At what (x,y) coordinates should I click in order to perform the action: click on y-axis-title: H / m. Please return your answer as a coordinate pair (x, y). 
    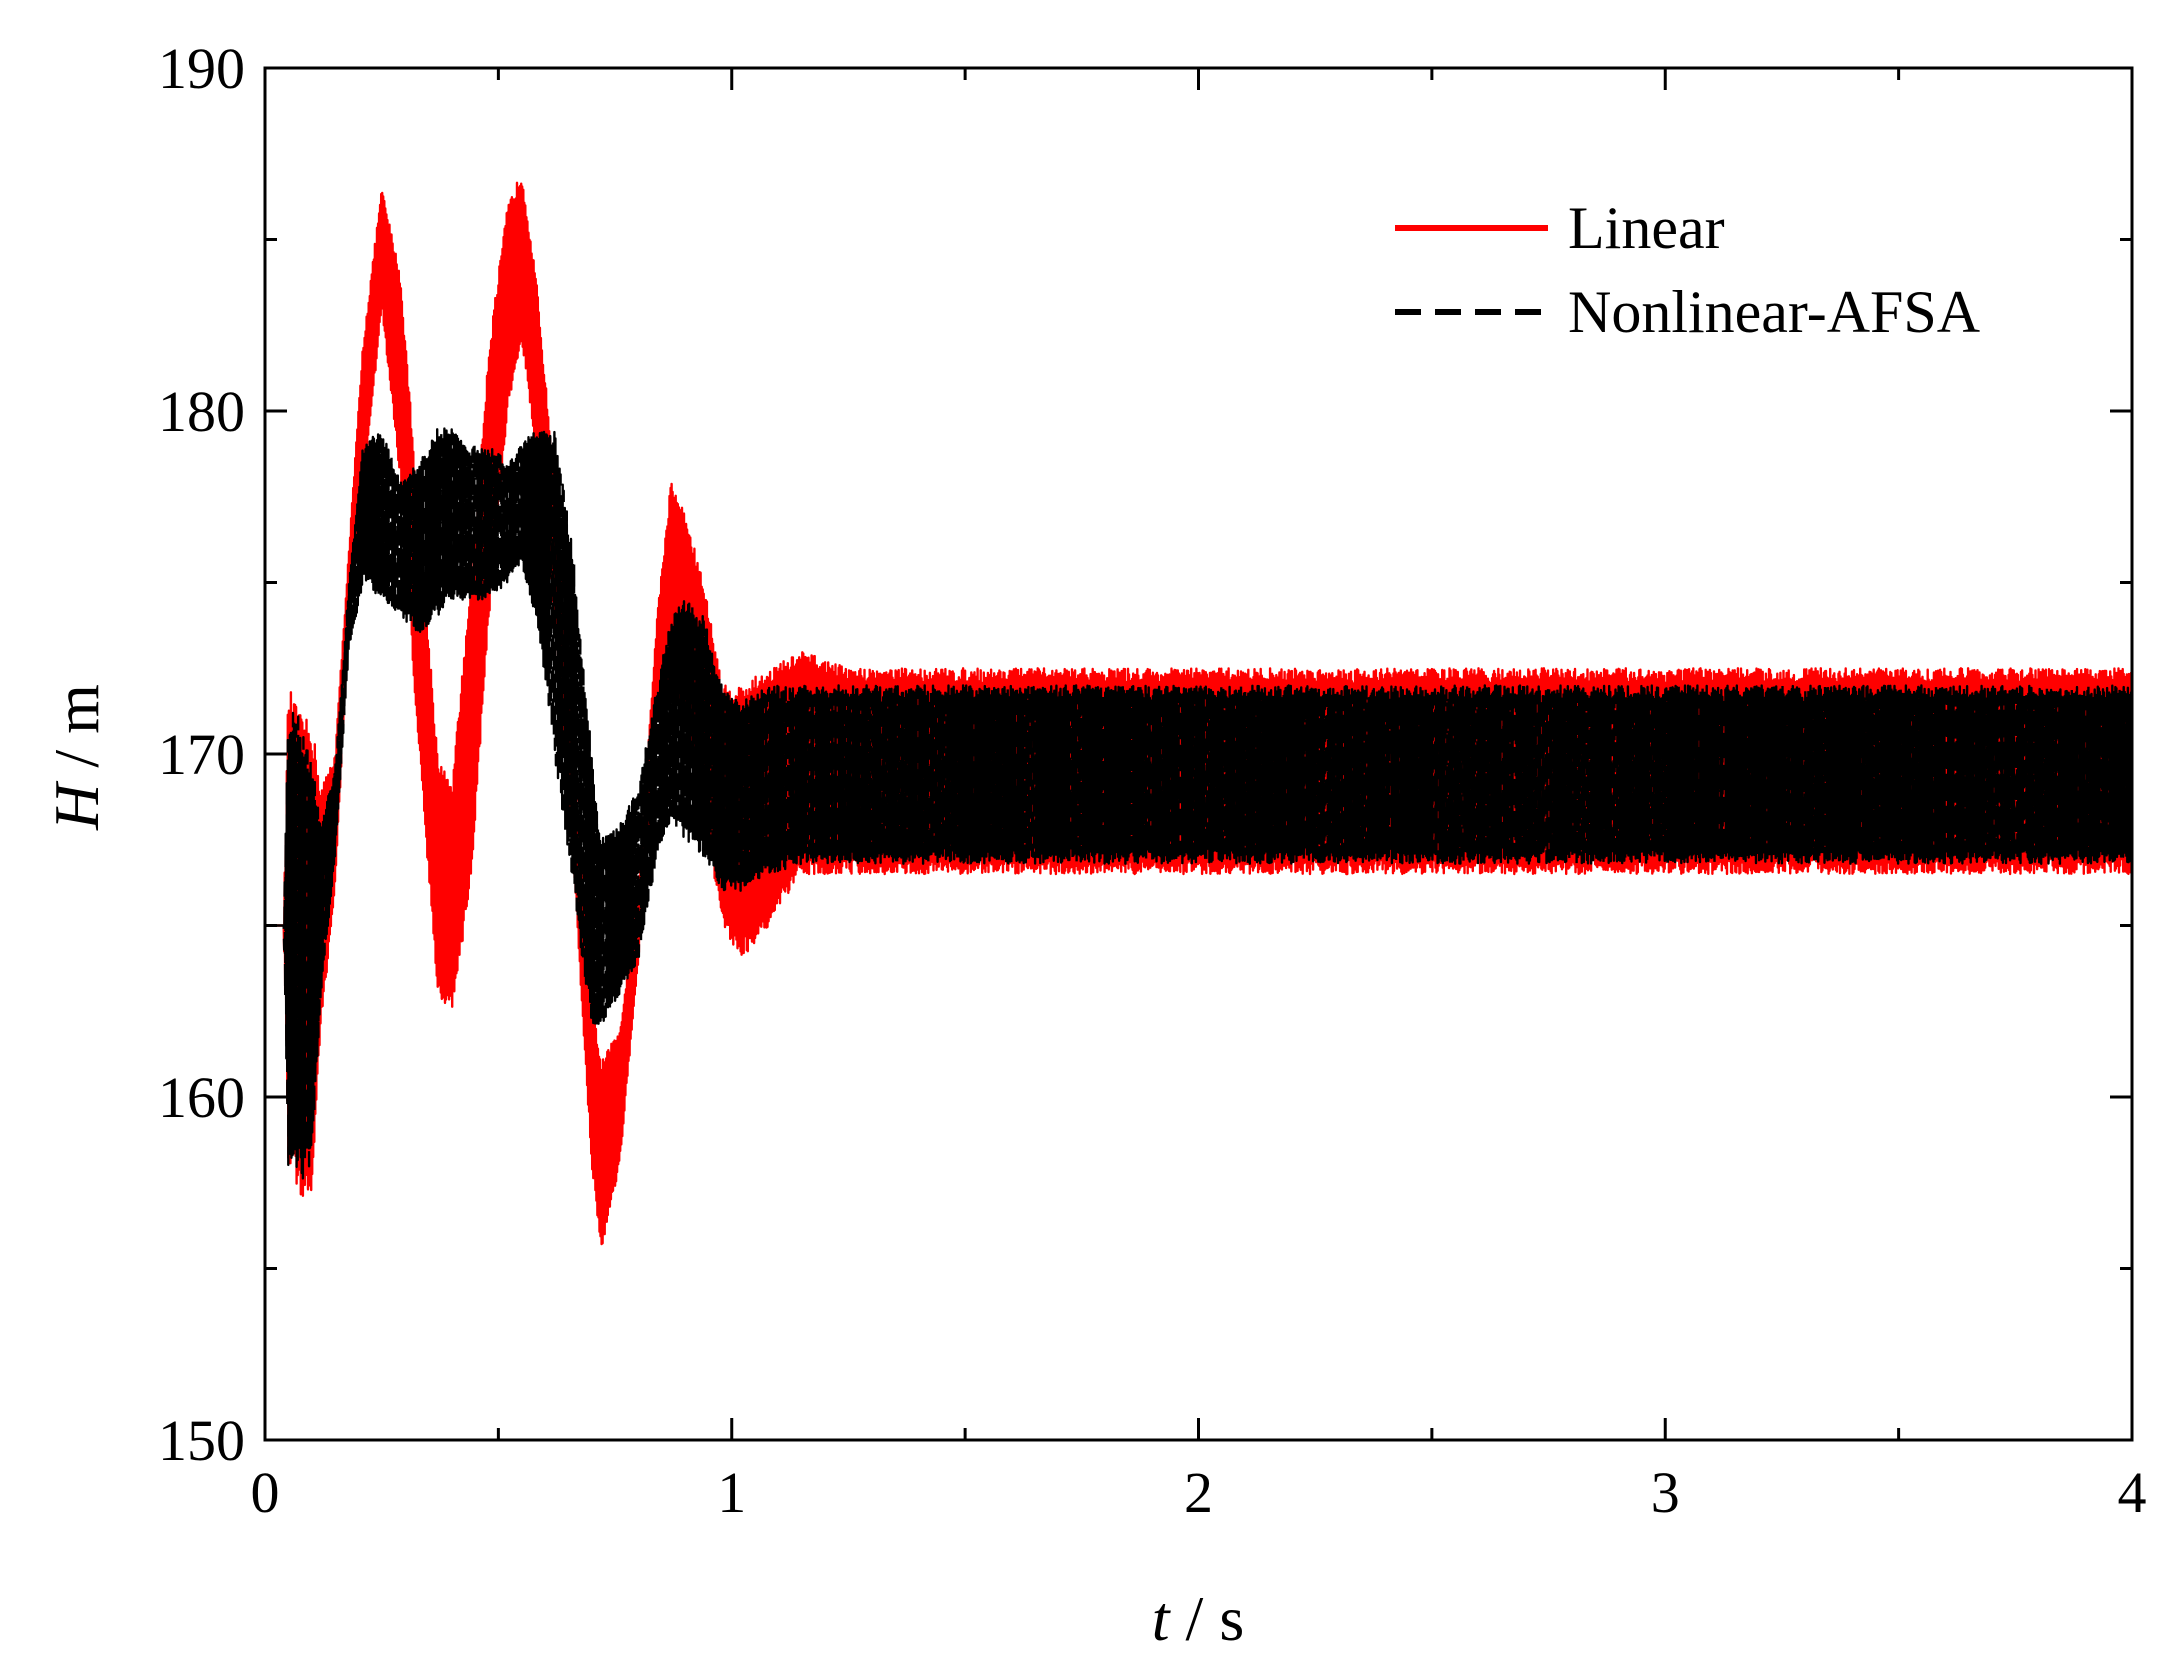
    Looking at the image, I should click on (76, 757).